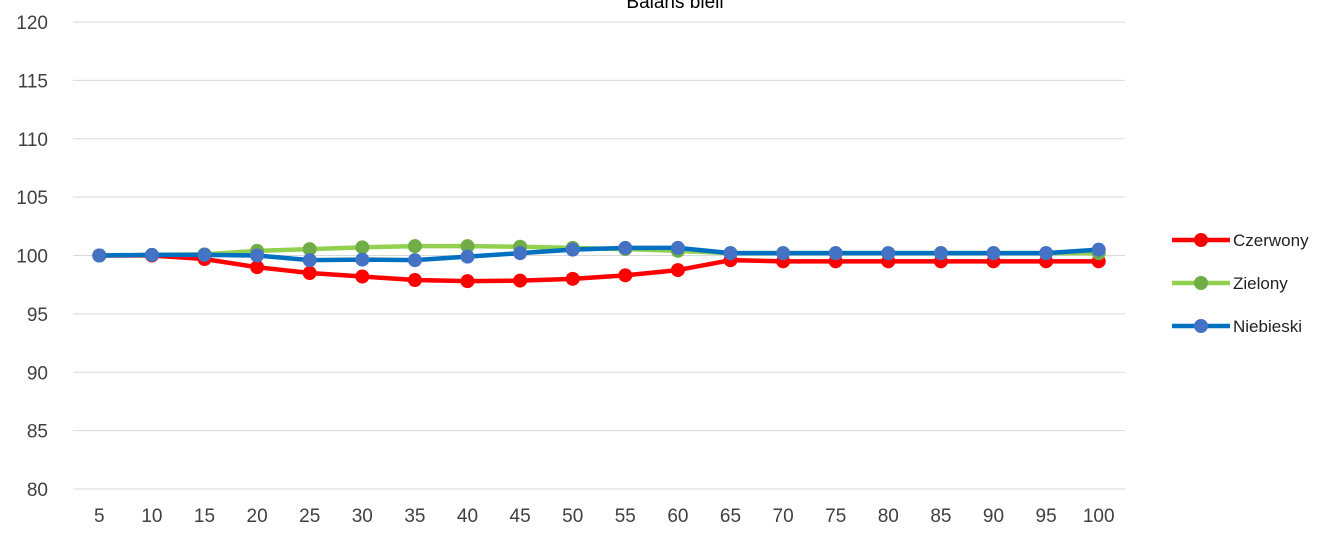  I want to click on y-tick-label: 100, so click(32, 257).